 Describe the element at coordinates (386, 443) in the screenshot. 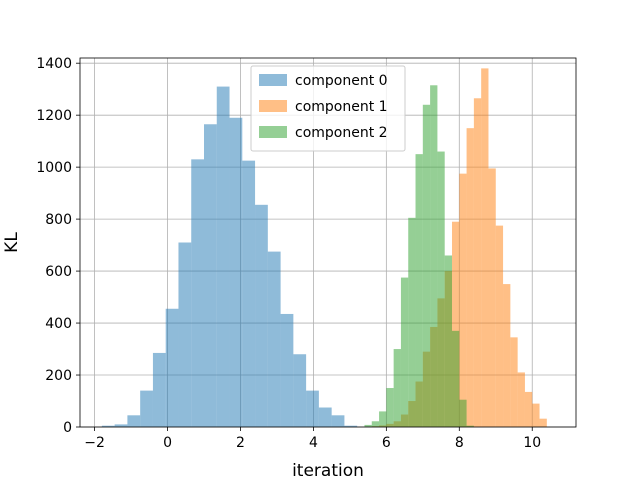

I see `x-tick-label: 6` at that location.